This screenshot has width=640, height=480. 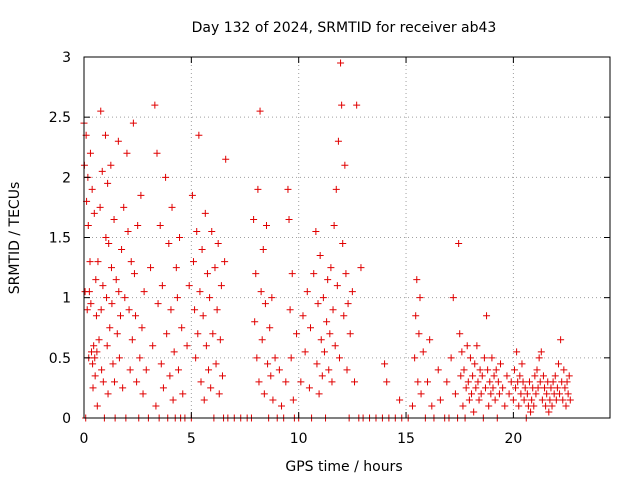 I want to click on x-tick-label: 10, so click(x=299, y=439).